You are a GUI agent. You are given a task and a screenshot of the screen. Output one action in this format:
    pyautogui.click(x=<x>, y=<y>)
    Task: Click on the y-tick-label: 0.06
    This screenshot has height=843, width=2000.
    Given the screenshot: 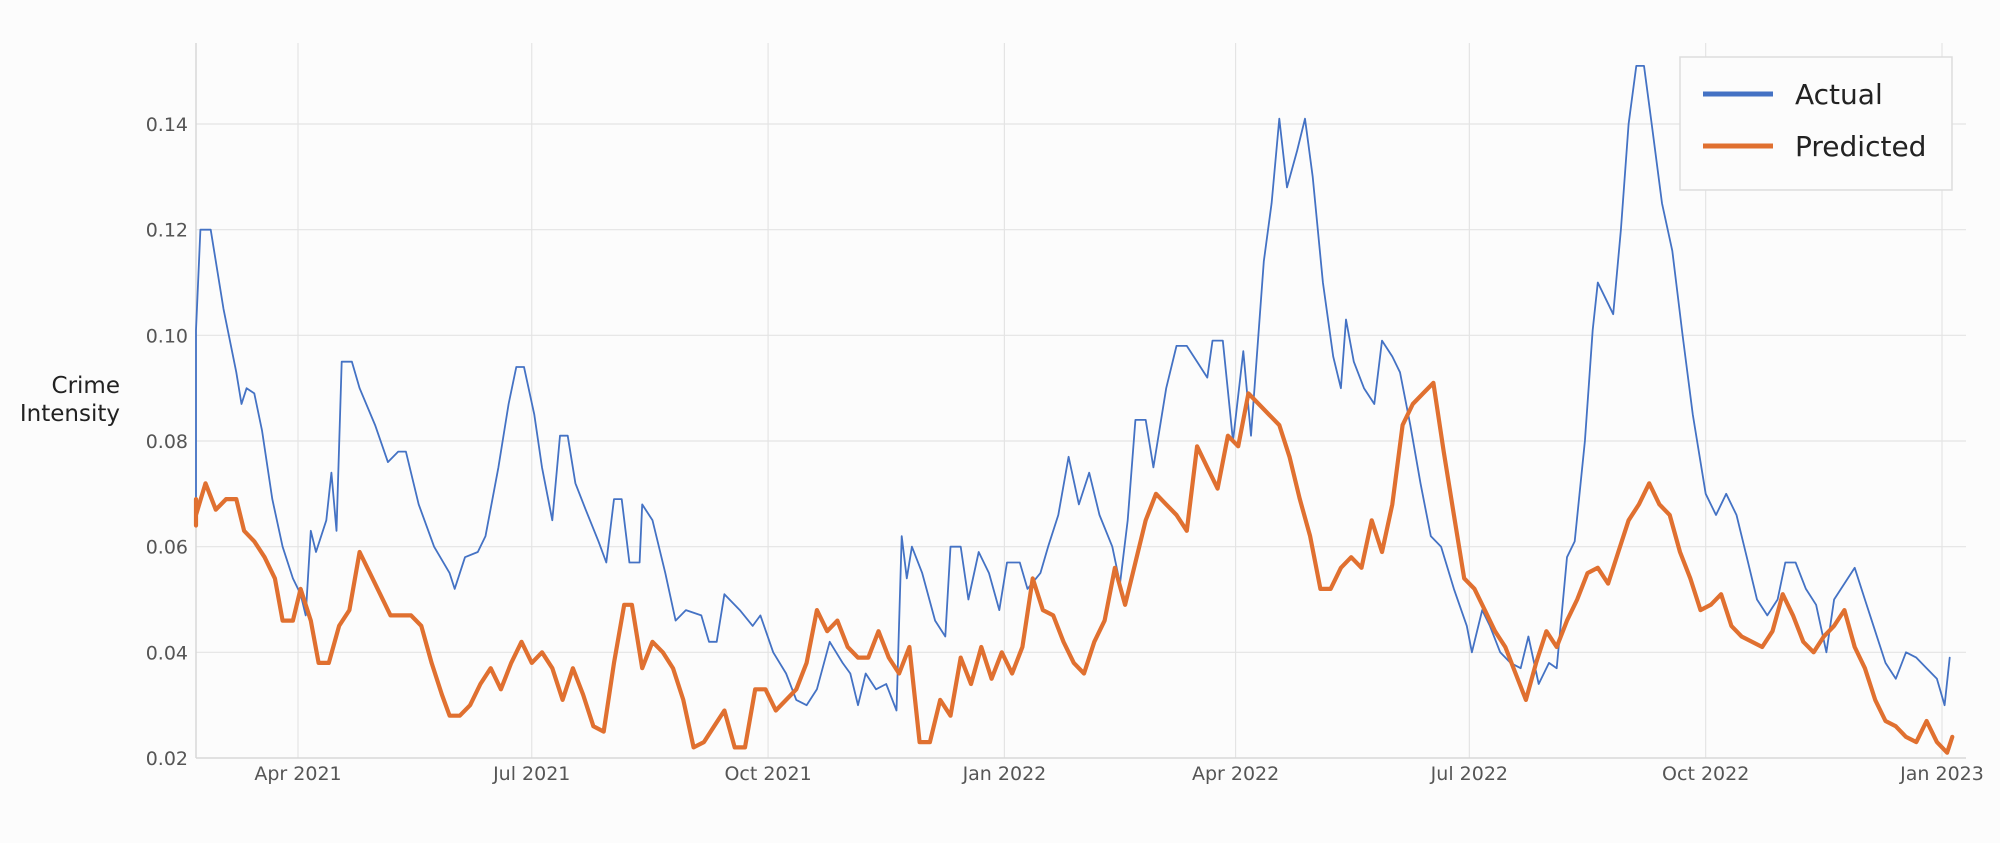 What is the action you would take?
    pyautogui.click(x=167, y=548)
    